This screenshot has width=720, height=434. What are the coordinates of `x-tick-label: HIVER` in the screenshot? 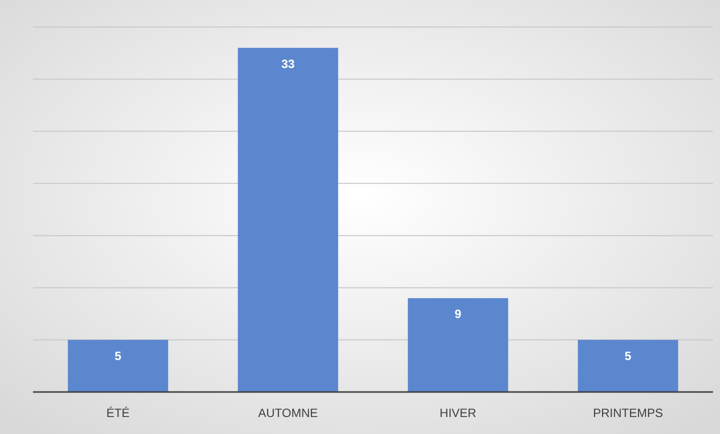 It's located at (458, 413).